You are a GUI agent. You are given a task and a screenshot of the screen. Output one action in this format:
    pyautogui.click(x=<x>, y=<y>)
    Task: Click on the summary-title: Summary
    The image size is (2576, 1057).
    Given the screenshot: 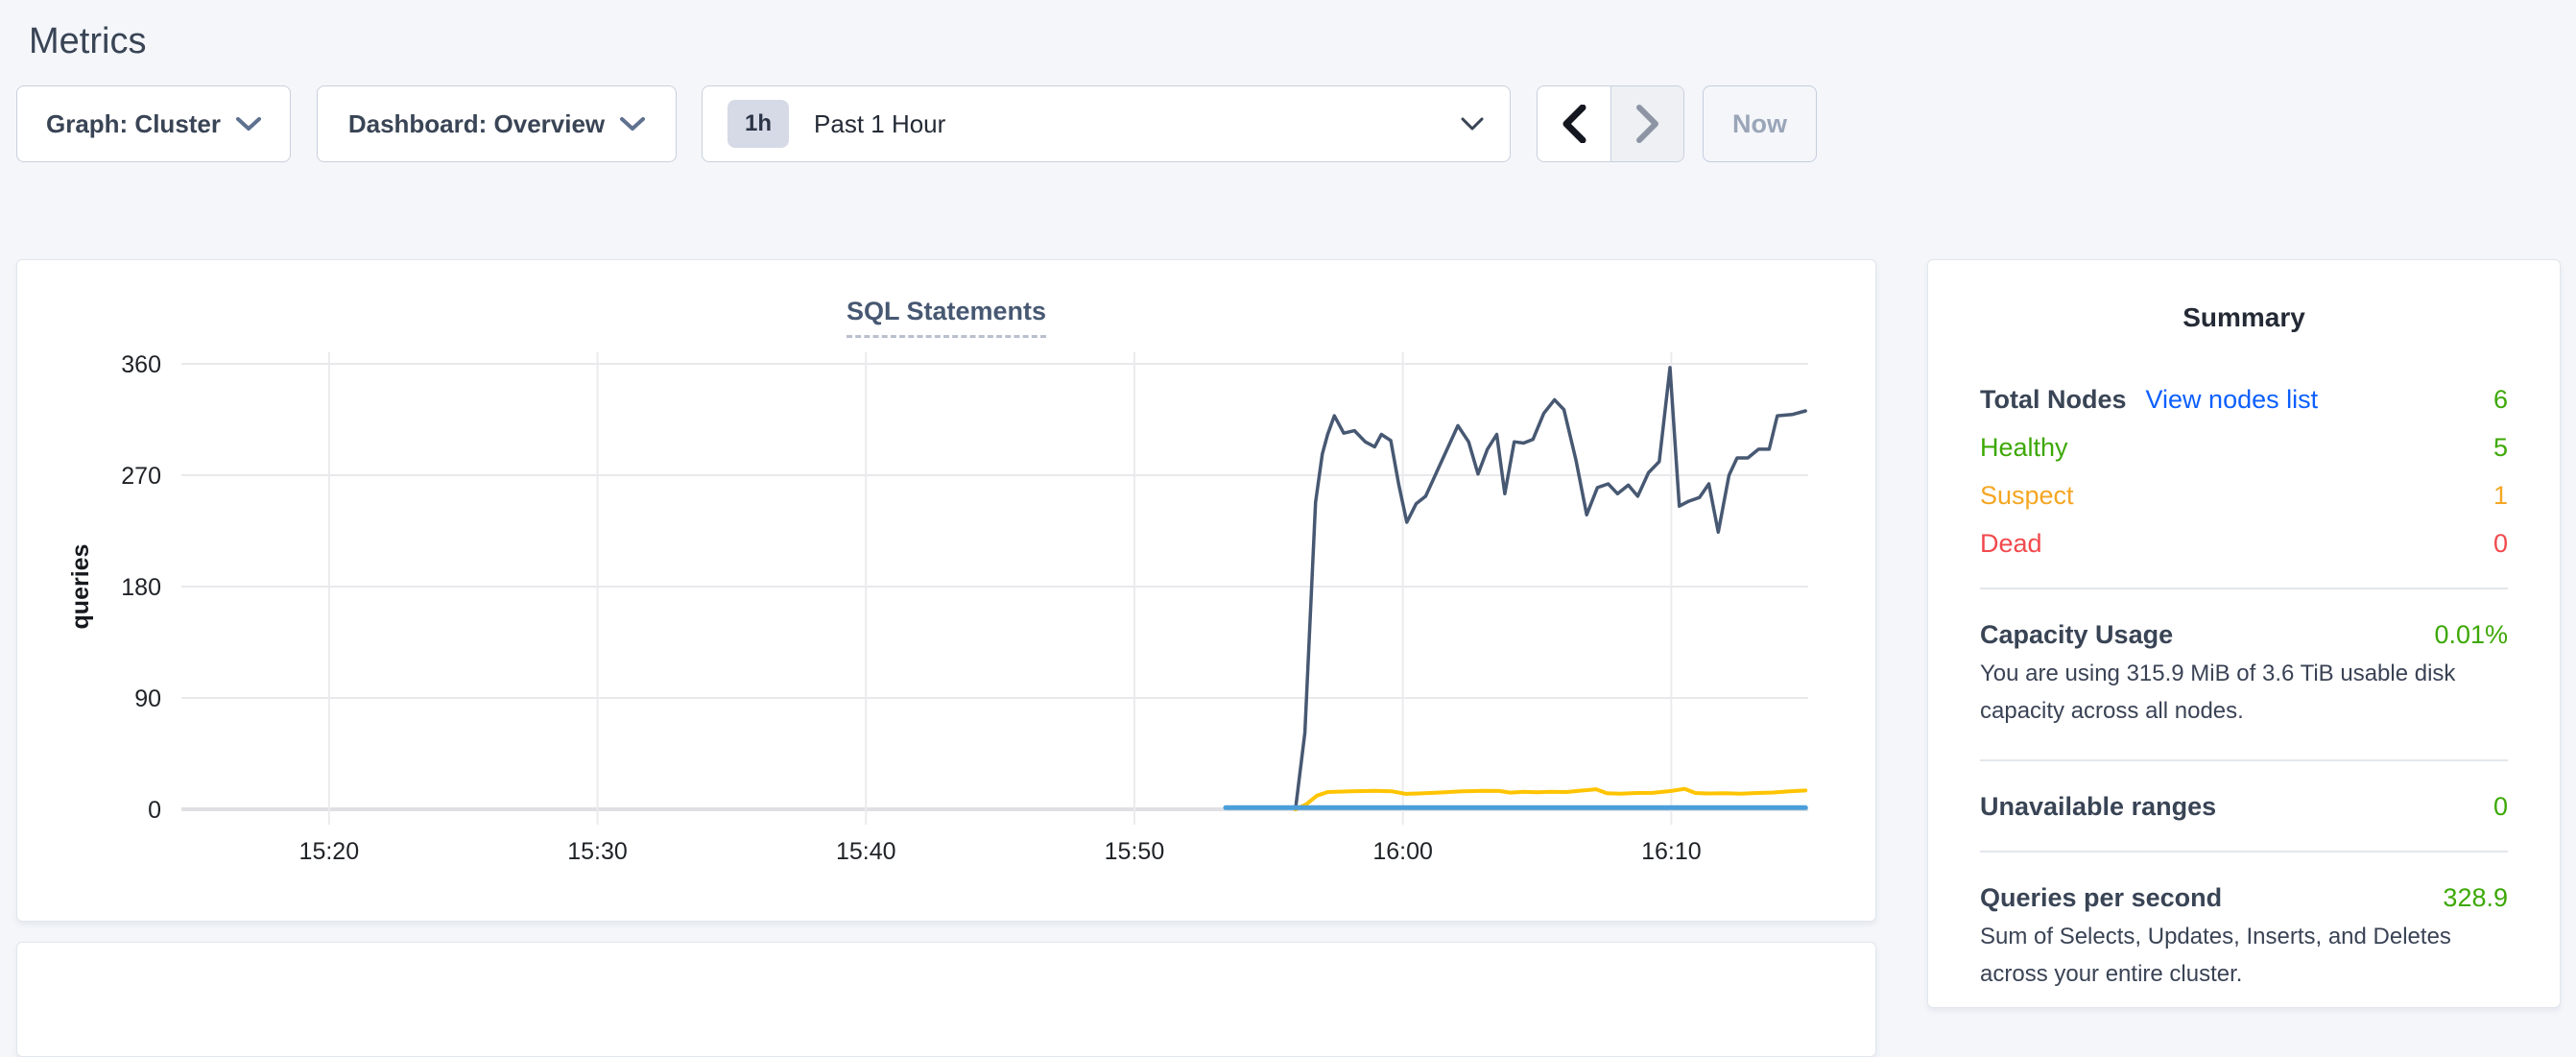 What is the action you would take?
    pyautogui.click(x=2243, y=317)
    